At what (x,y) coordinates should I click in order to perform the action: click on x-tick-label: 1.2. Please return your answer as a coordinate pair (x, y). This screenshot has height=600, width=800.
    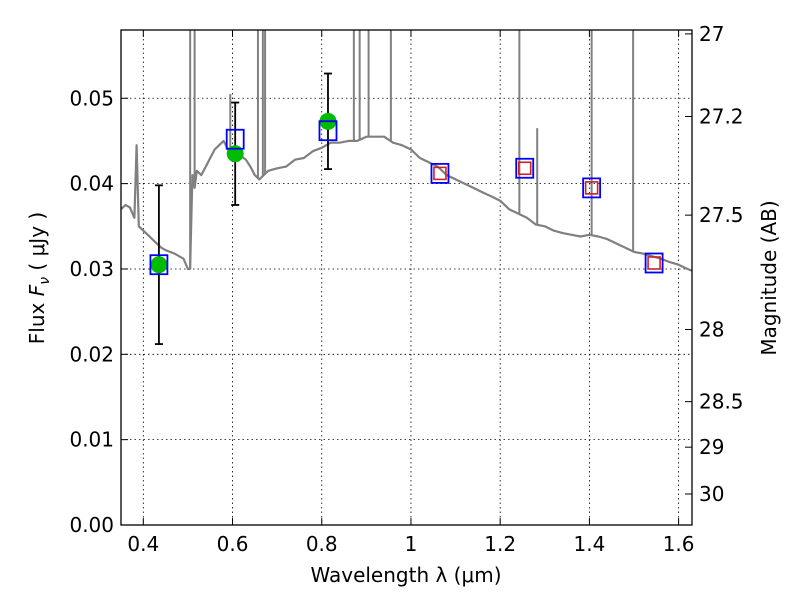
    Looking at the image, I should click on (500, 544).